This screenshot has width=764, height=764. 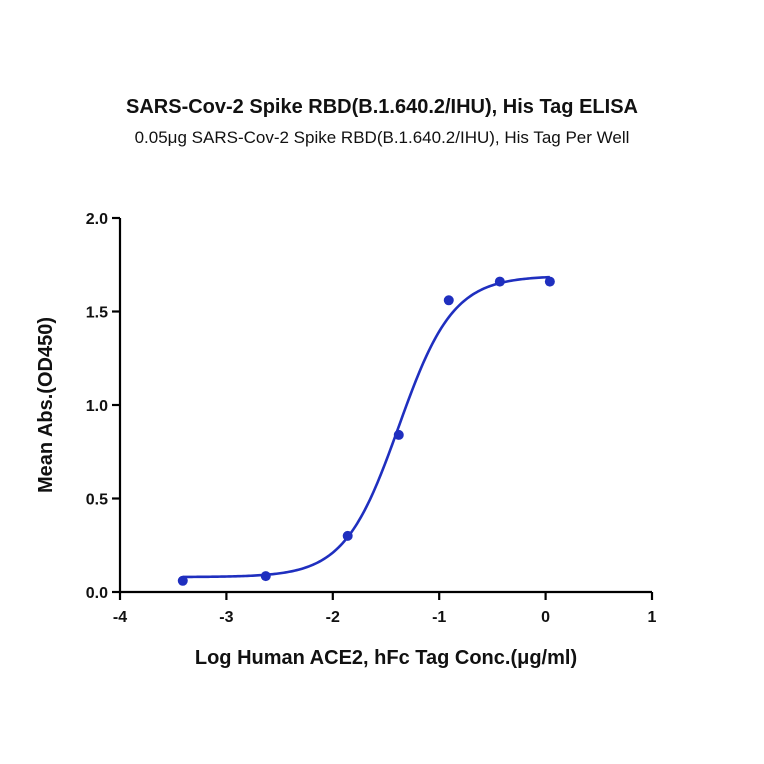 What do you see at coordinates (333, 617) in the screenshot?
I see `x-tick-label: -2` at bounding box center [333, 617].